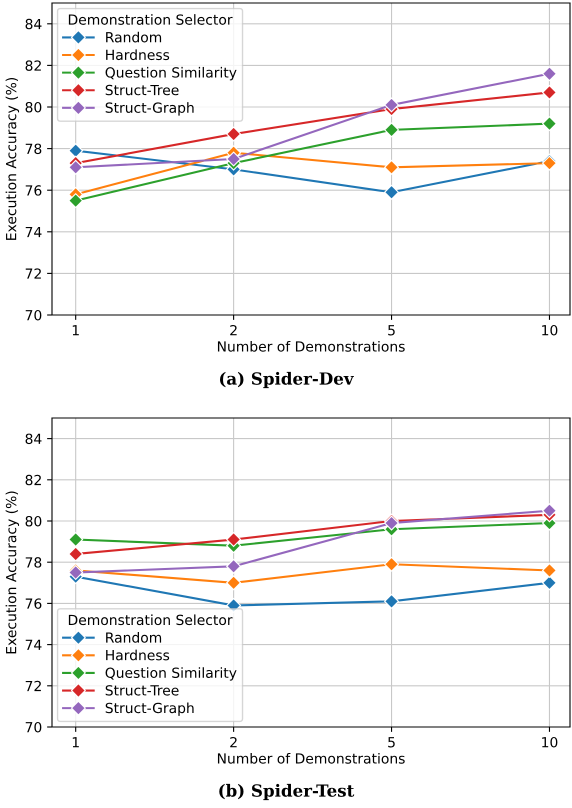 This screenshot has height=808, width=572. Describe the element at coordinates (287, 380) in the screenshot. I see `text: (a) Spider-Dev` at that location.